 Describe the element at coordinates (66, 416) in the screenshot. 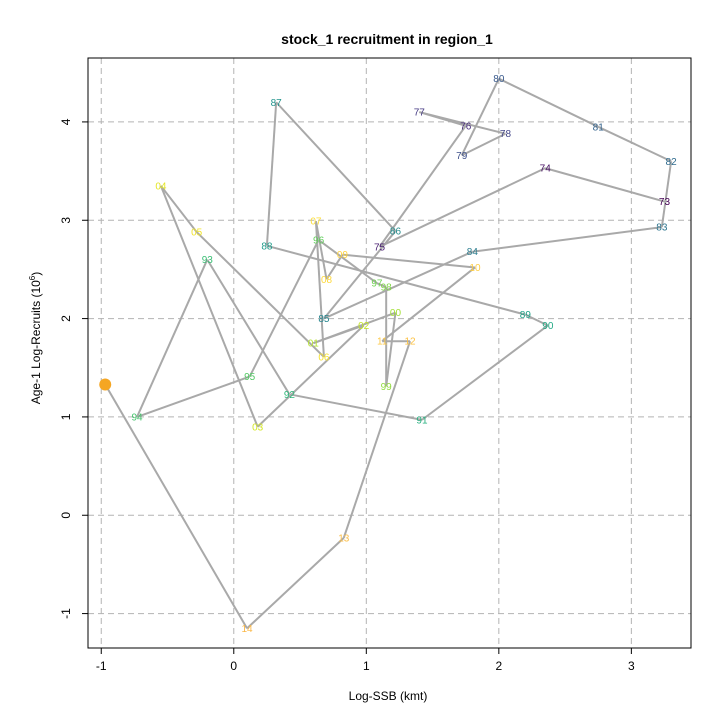

I see `y-tick-label: 1` at that location.